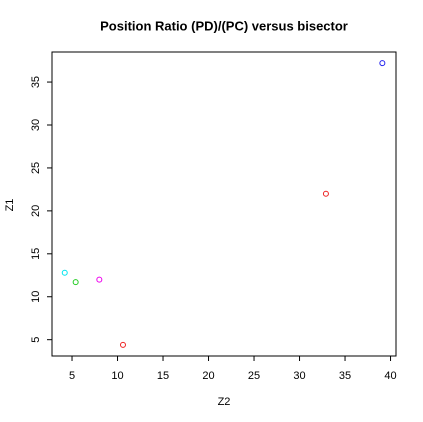  What do you see at coordinates (72, 376) in the screenshot?
I see `x-tick-label: 5` at bounding box center [72, 376].